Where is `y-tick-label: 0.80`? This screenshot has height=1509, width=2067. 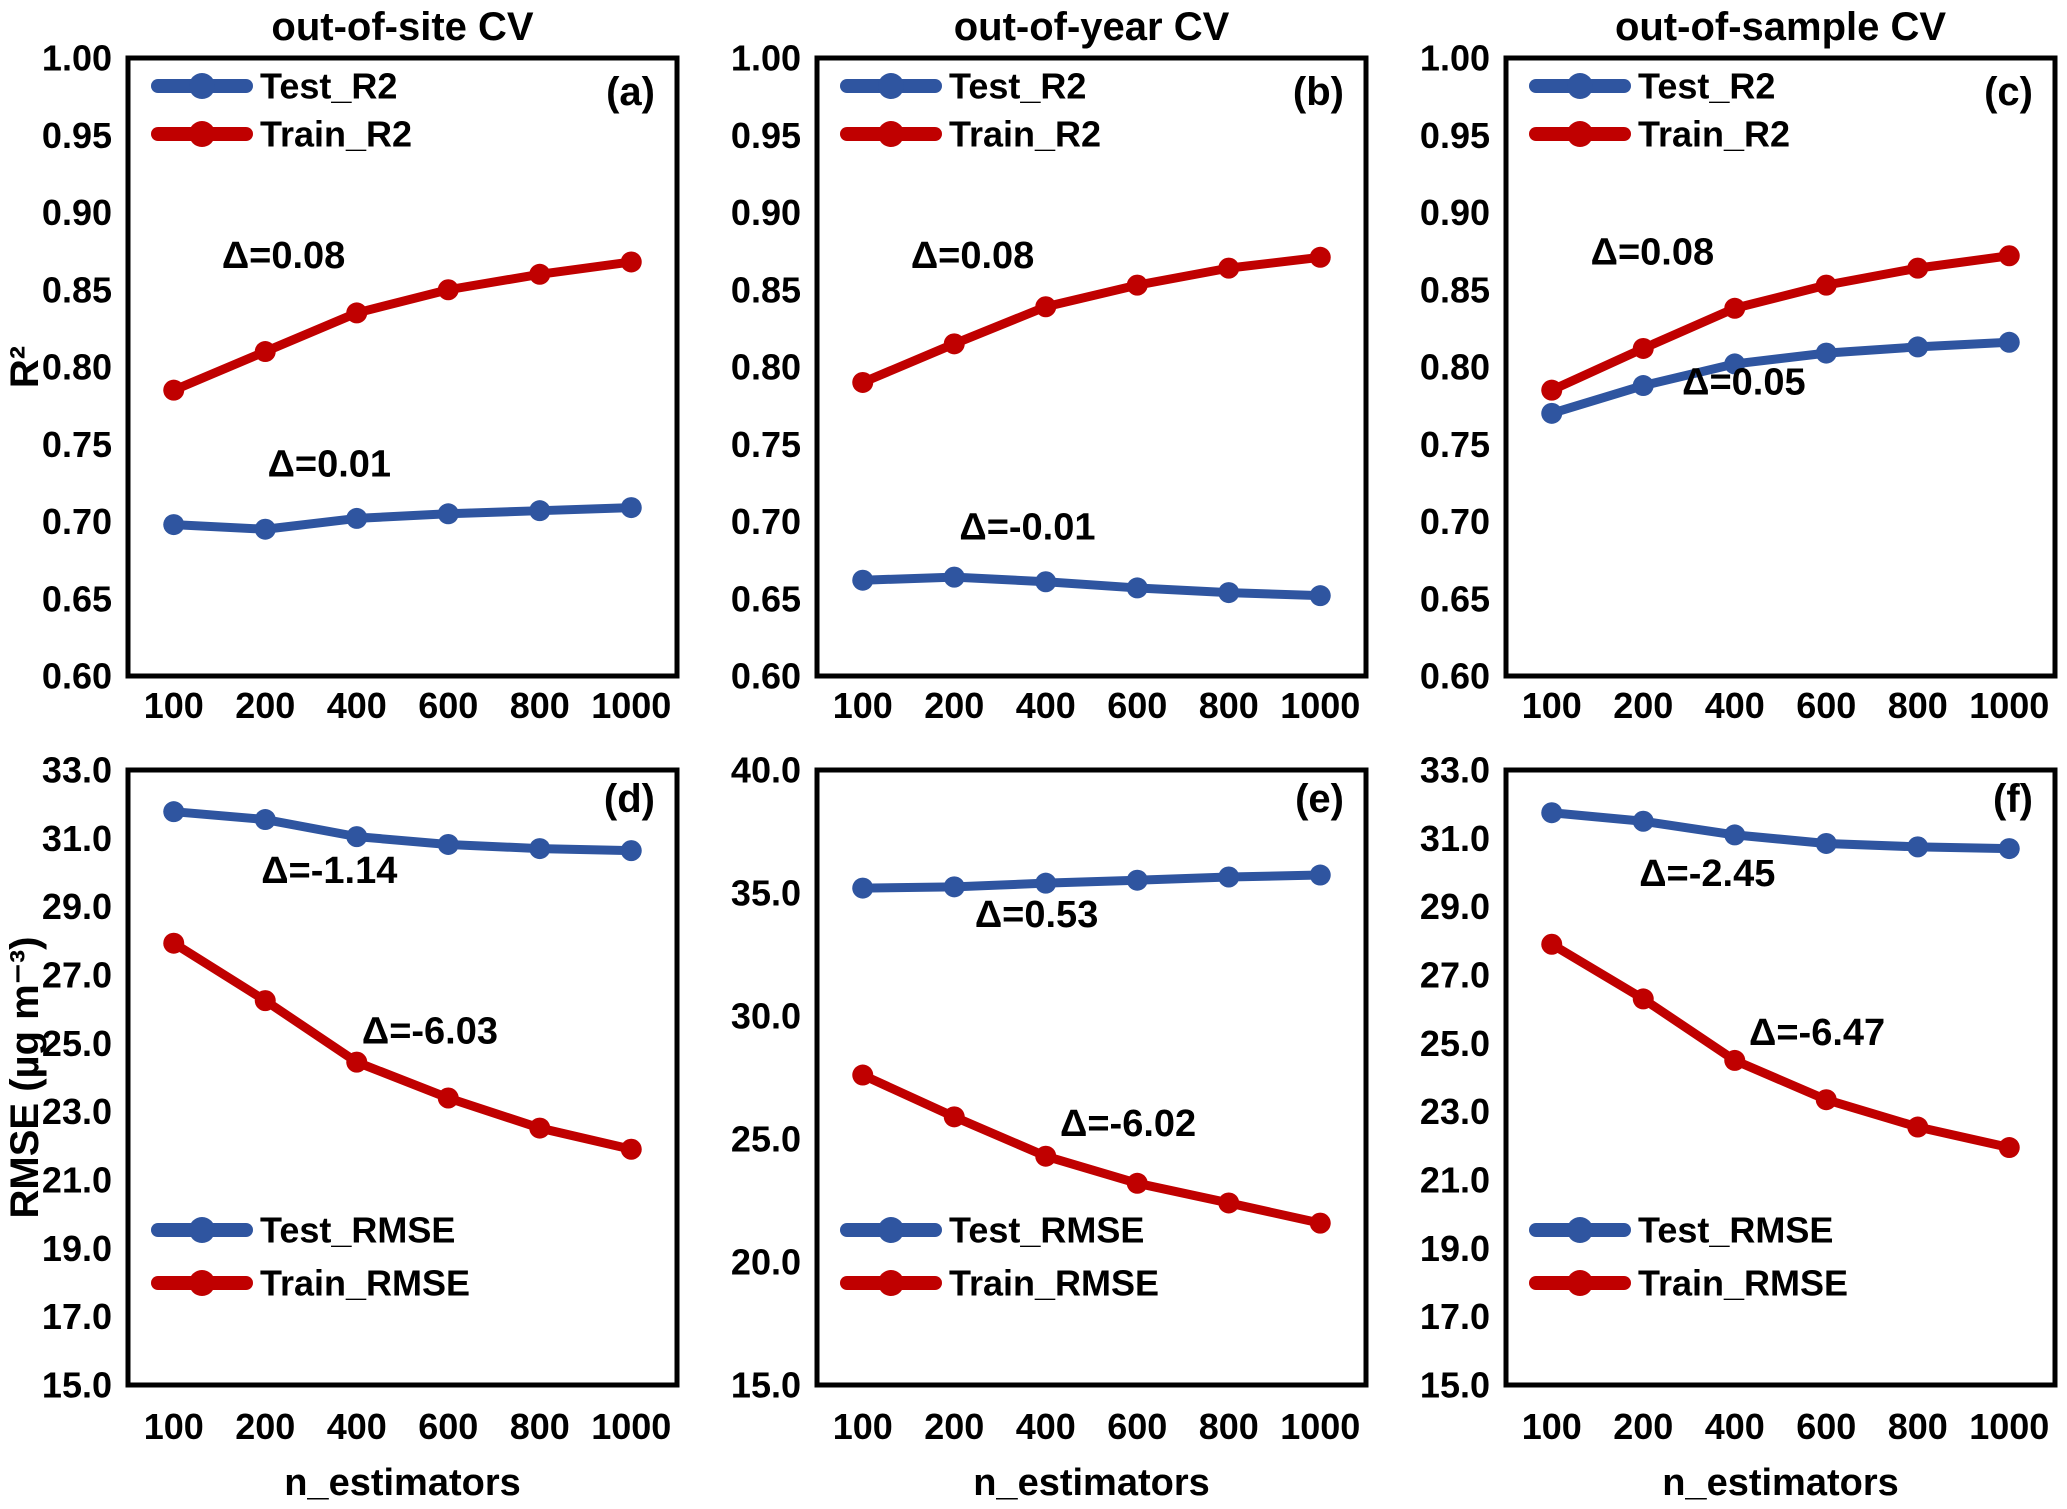
y-tick-label: 0.80 is located at coordinates (766, 367).